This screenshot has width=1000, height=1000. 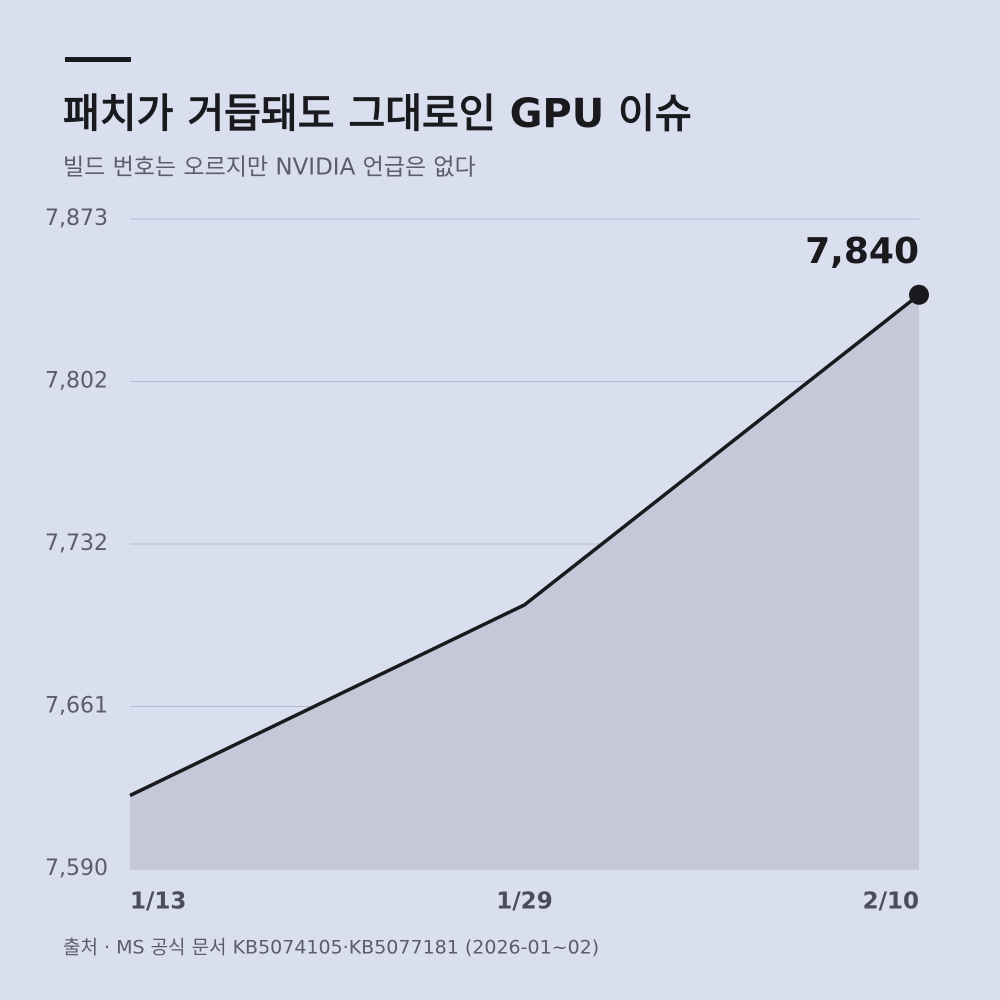 I want to click on x-tick-label: 1/13, so click(x=158, y=902).